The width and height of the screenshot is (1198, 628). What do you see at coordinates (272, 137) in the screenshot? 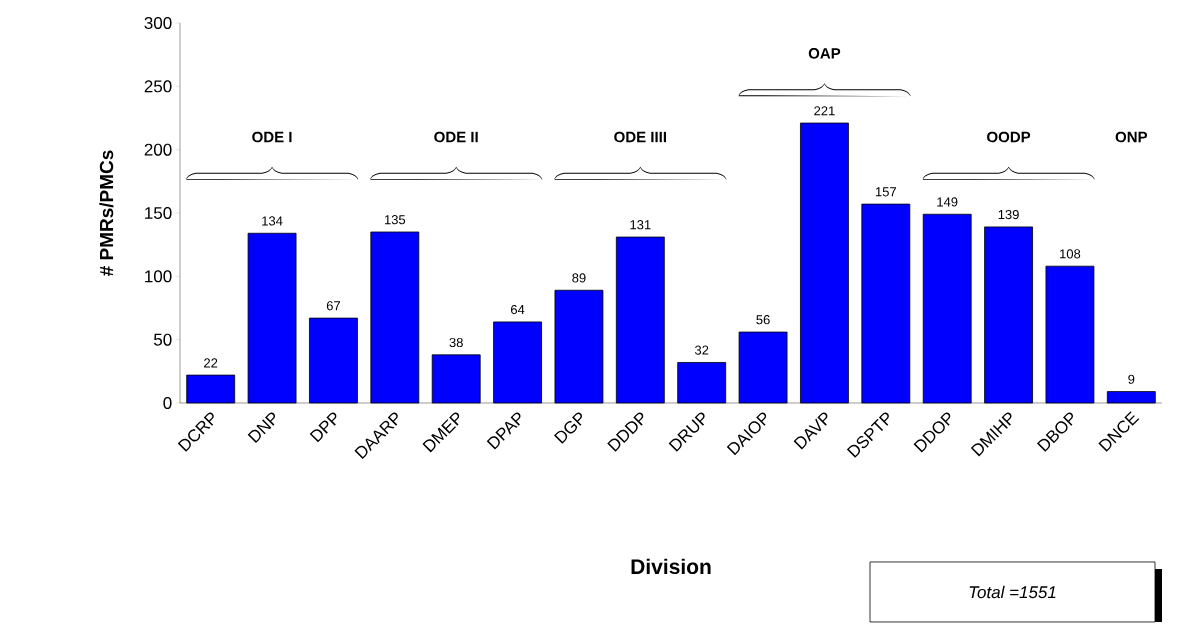
I see `annotation: ODE I` at bounding box center [272, 137].